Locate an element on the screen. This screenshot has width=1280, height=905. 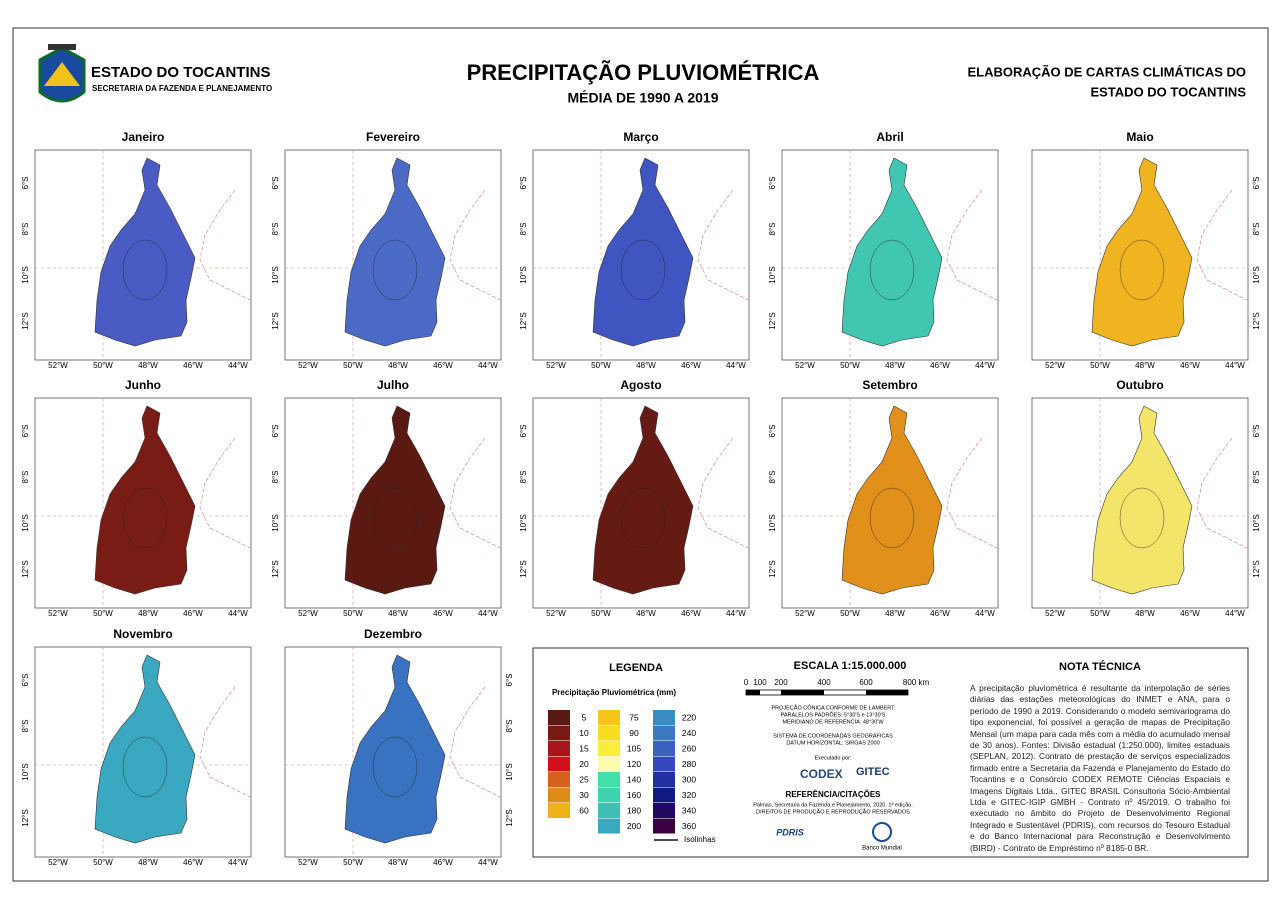
isoline-label: Isolinhas is located at coordinates (700, 839).